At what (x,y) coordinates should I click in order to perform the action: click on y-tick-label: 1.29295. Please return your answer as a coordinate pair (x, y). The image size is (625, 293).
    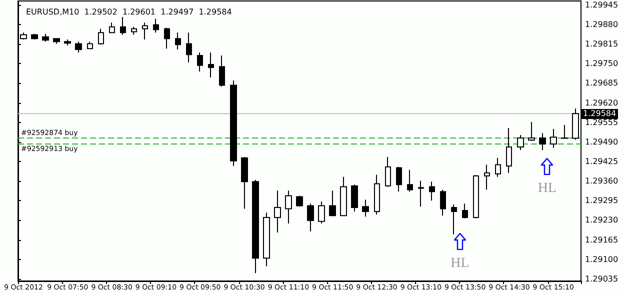
    Looking at the image, I should click on (601, 201).